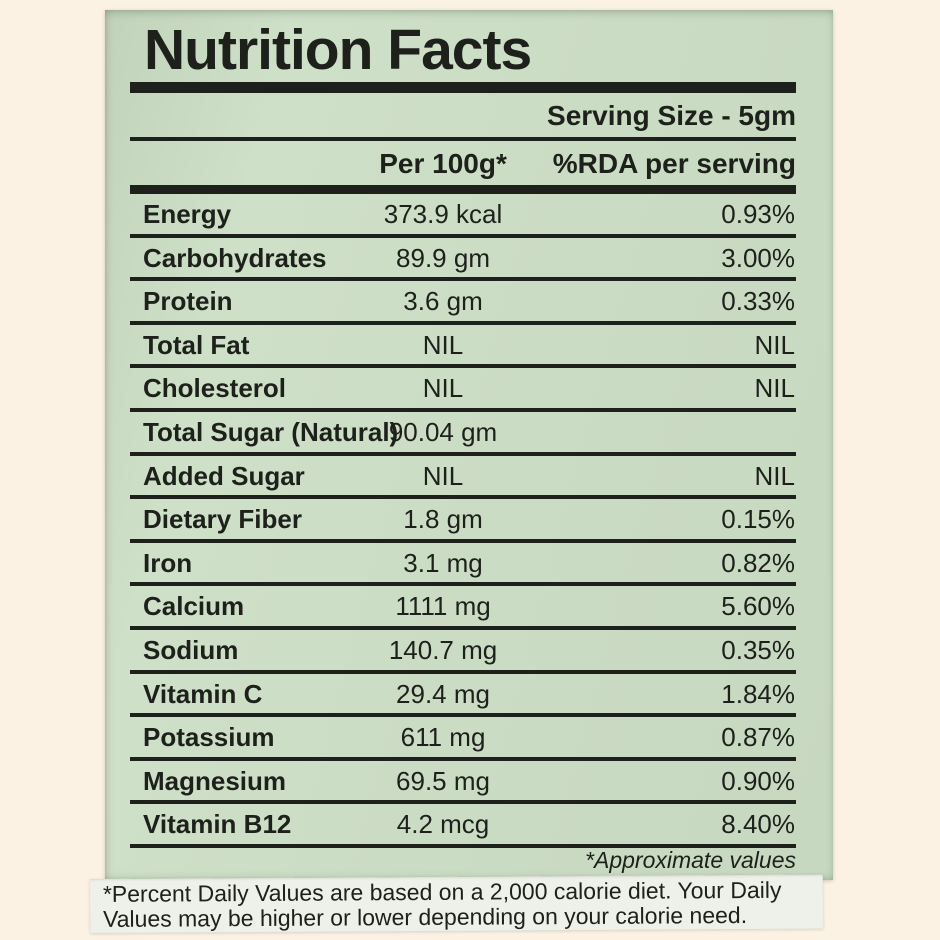  What do you see at coordinates (671, 115) in the screenshot?
I see `serving-size: Serving Size - 5gm` at bounding box center [671, 115].